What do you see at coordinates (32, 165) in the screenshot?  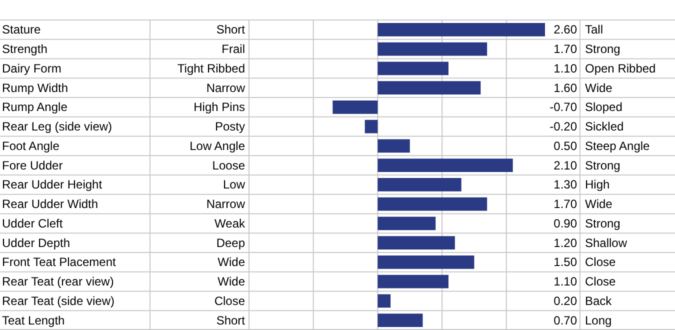 I see `y-tick-label: Fore Udder` at bounding box center [32, 165].